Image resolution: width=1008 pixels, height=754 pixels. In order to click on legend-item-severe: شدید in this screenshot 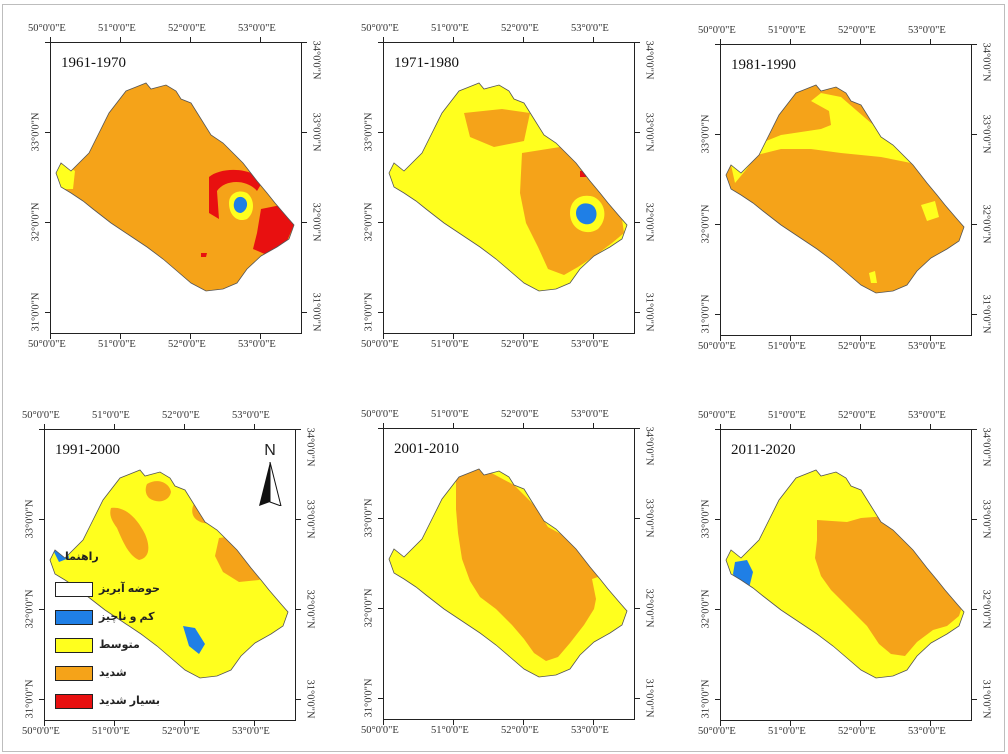, I will do `click(130, 674)`.